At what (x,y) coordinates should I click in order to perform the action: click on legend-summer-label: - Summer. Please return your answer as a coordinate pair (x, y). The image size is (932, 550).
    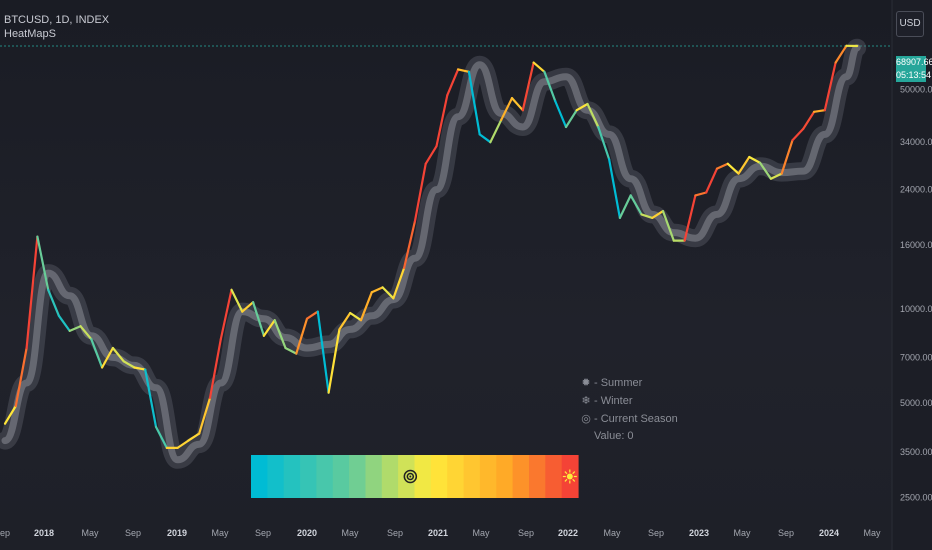
    Looking at the image, I should click on (618, 383).